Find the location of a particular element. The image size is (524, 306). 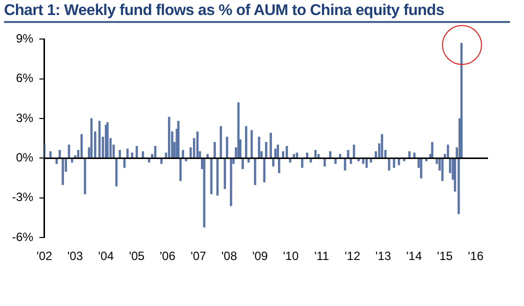

x-tick-label: '03 is located at coordinates (75, 256).